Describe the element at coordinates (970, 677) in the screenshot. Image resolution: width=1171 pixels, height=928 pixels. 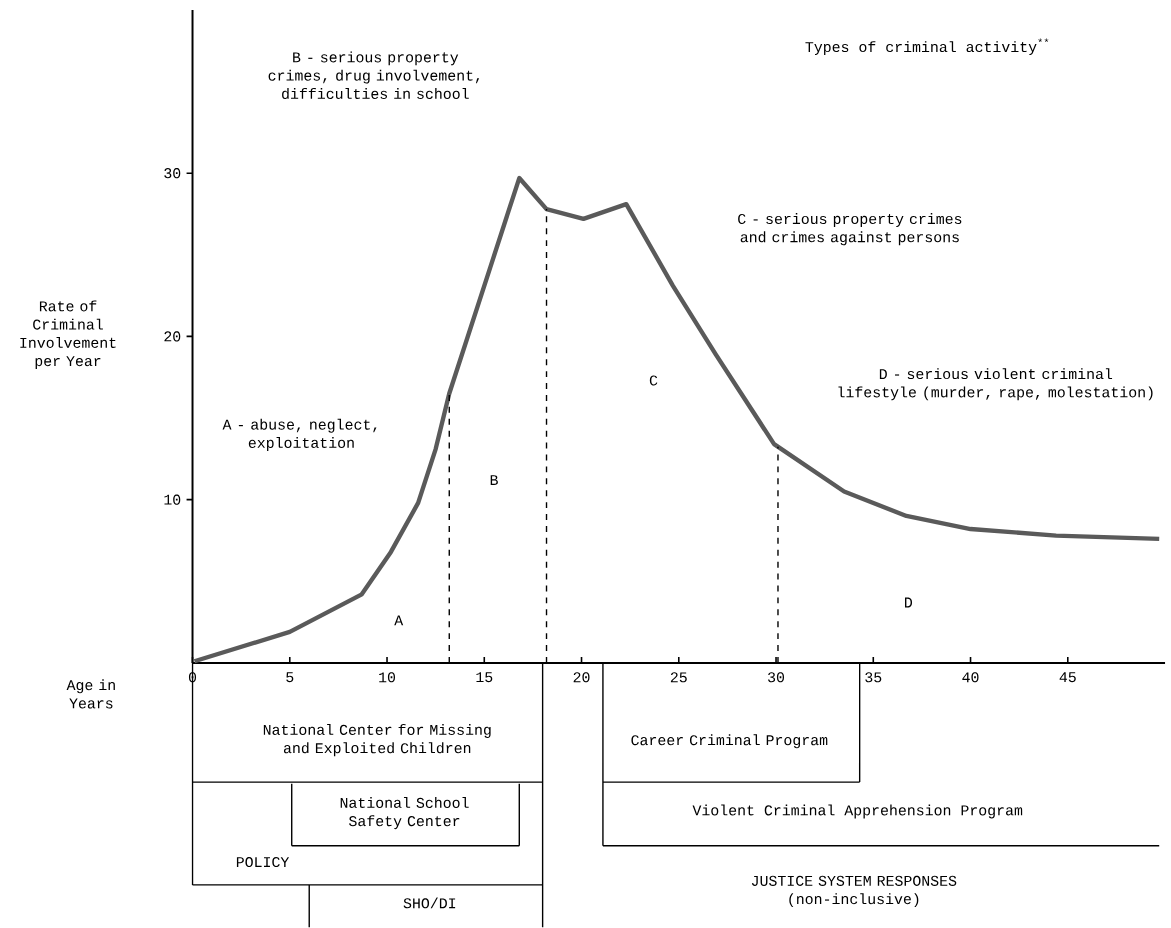
I see `x-tick-label: 40` at that location.